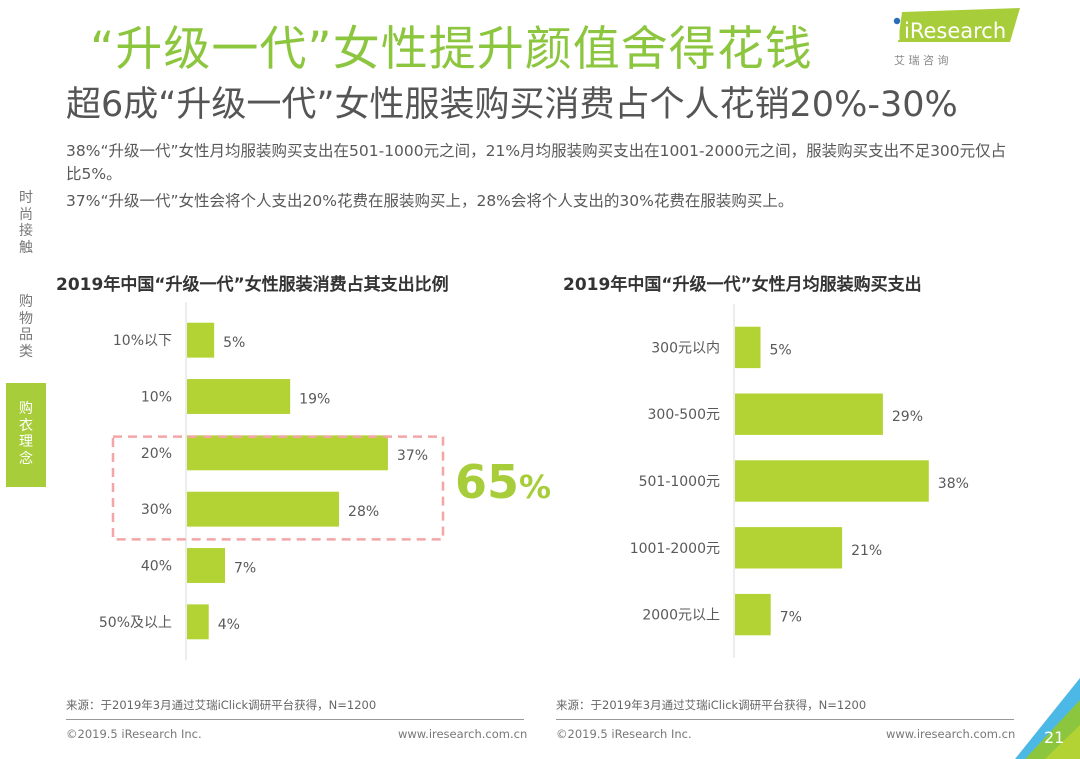  I want to click on iresearch-logo: iResearch 艾 瑞 咨 询, so click(955, 39).